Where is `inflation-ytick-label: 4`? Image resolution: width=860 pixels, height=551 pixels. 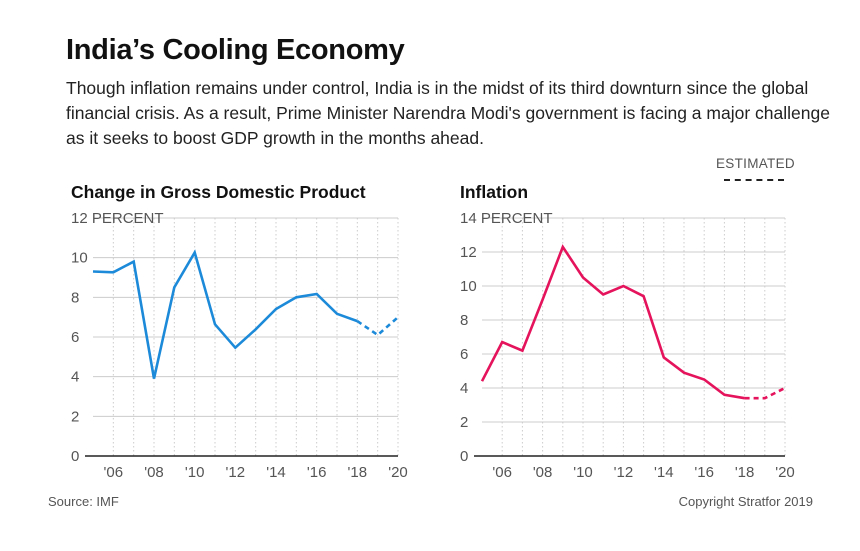
inflation-ytick-label: 4 is located at coordinates (464, 388).